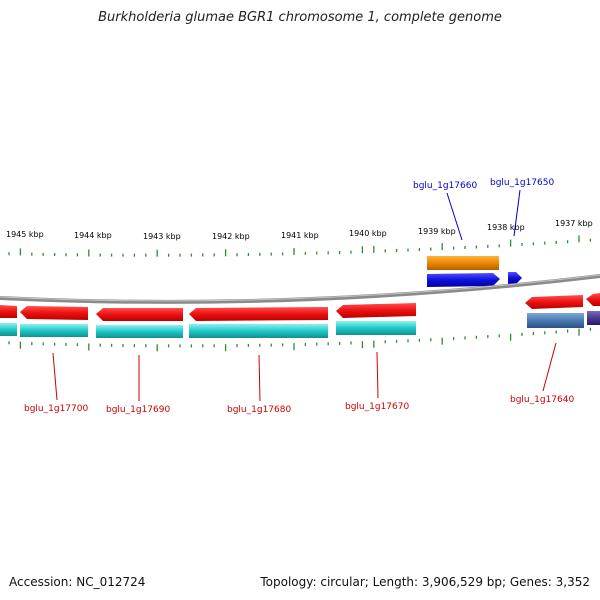 This screenshot has width=600, height=600. I want to click on ruler-label: 1940 kbp, so click(368, 233).